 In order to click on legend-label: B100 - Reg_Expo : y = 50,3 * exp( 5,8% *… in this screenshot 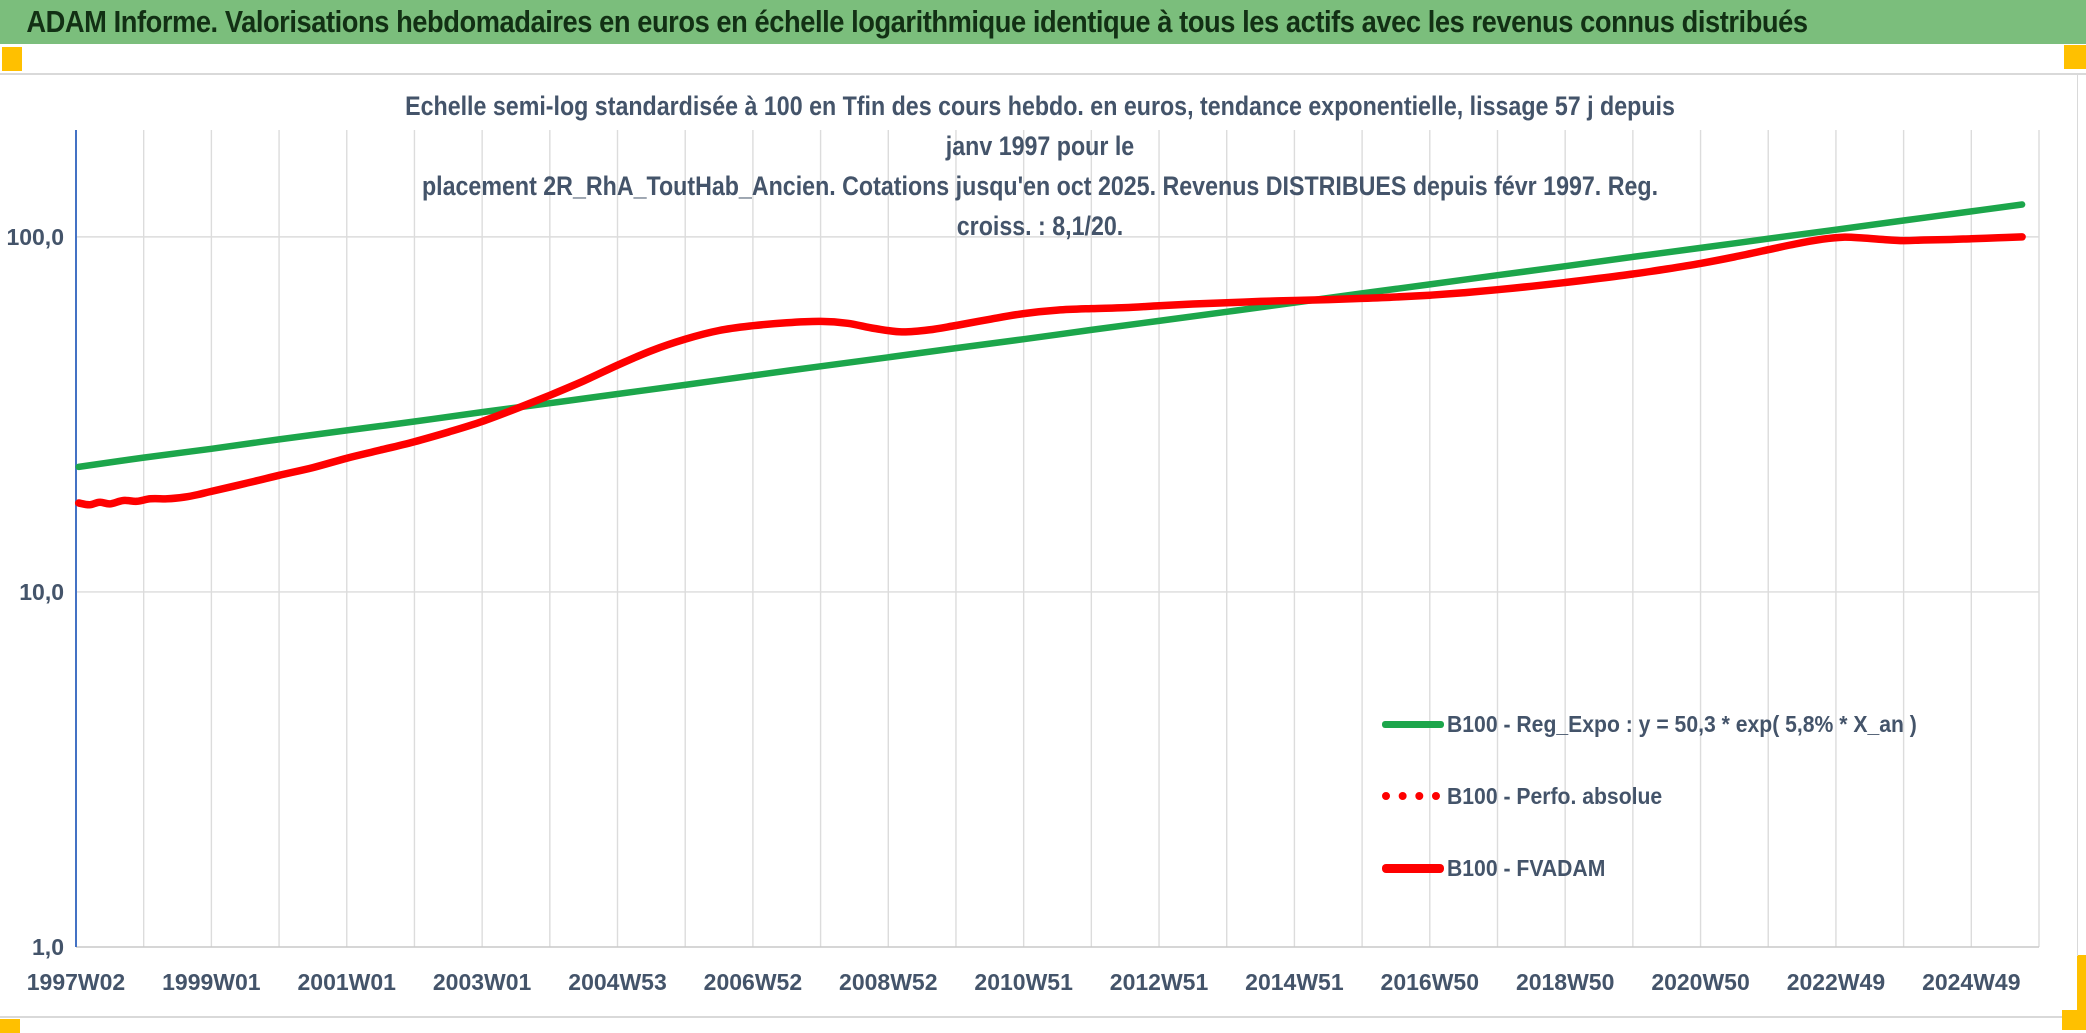, I will do `click(1682, 723)`.